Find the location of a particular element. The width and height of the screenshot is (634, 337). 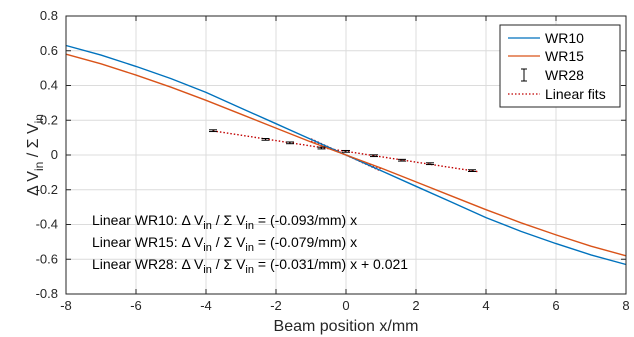

x-tick-label: 2 is located at coordinates (415, 305).